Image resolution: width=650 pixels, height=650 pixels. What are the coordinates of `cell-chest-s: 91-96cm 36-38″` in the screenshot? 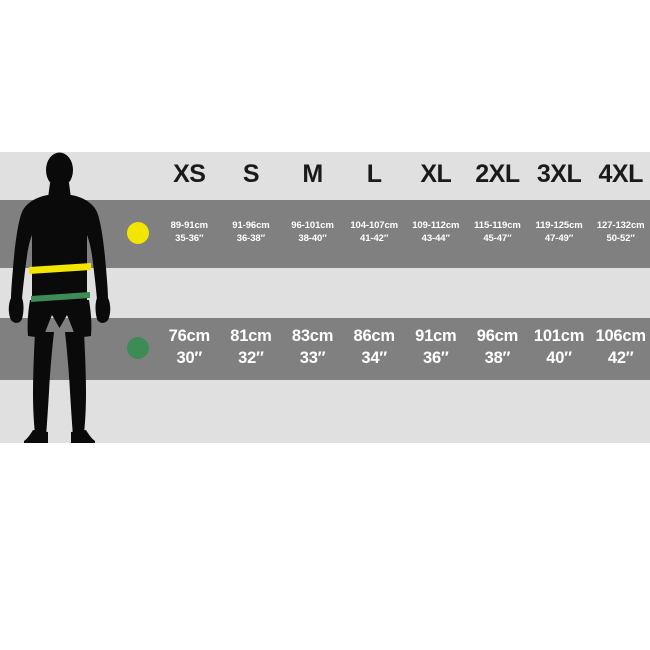 It's located at (251, 232).